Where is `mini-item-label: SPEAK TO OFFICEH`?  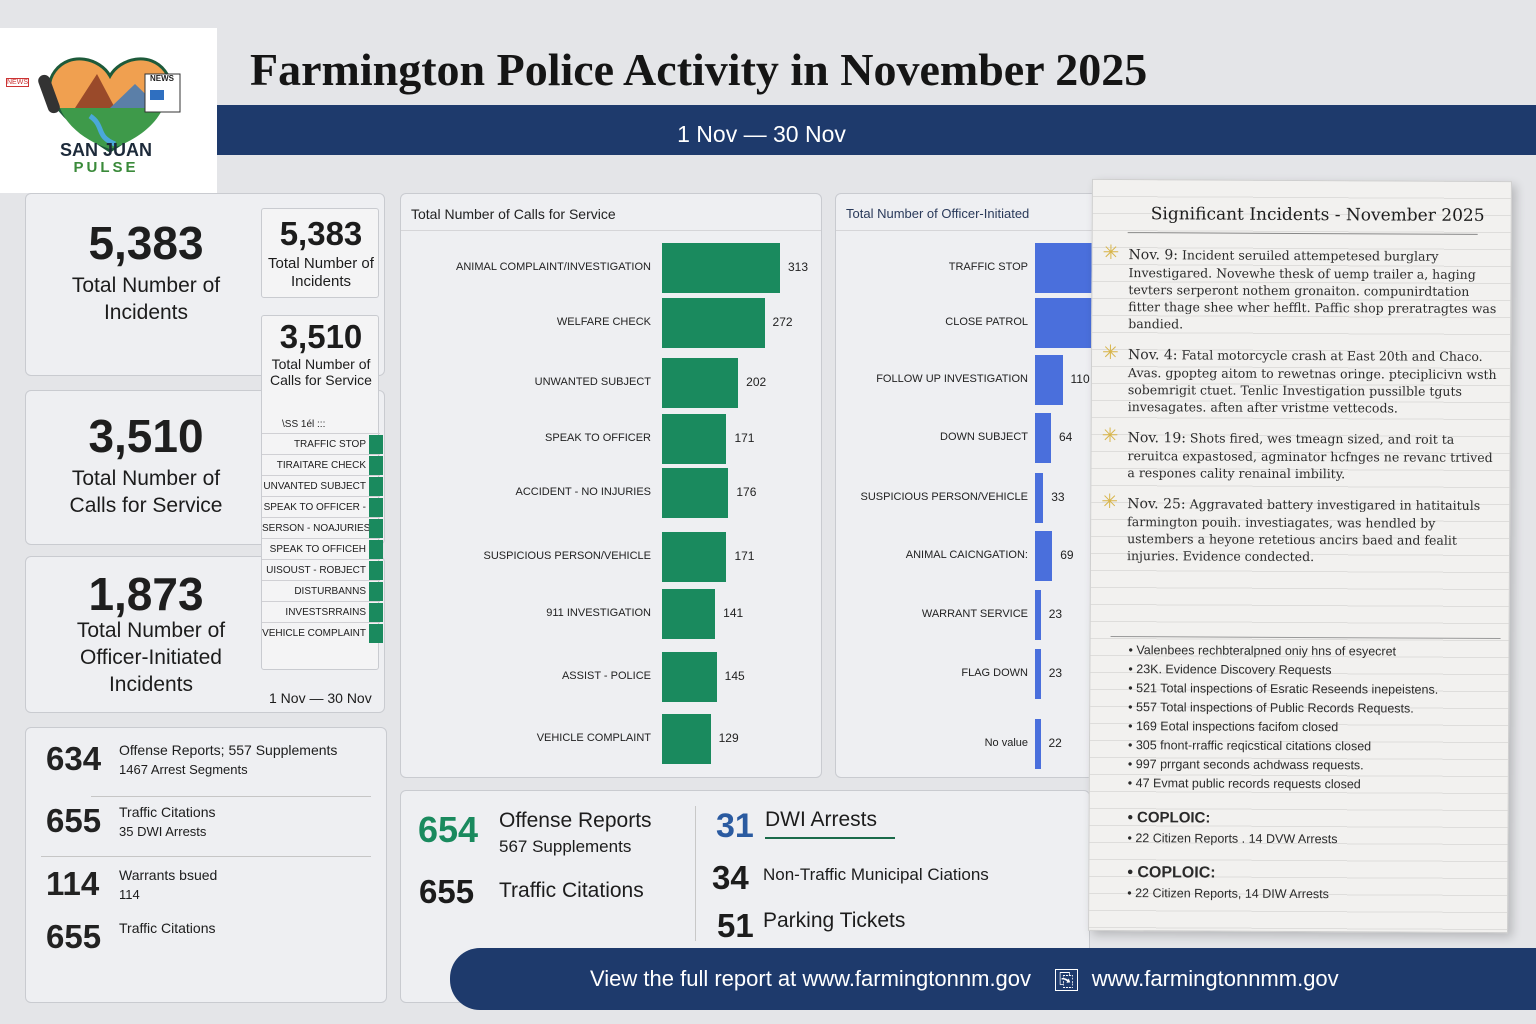 mini-item-label: SPEAK TO OFFICEH is located at coordinates (317, 549).